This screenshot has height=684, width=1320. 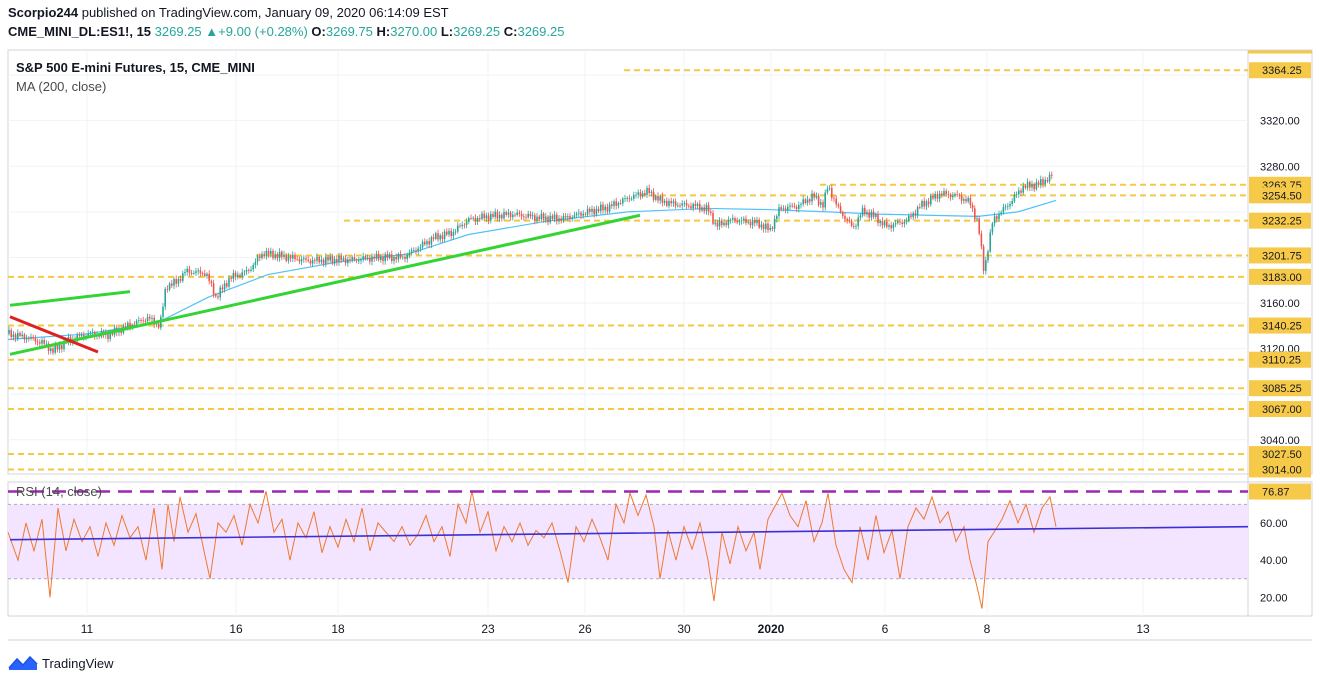 What do you see at coordinates (61, 86) in the screenshot?
I see `ma-indicator-label: MA (200, close)` at bounding box center [61, 86].